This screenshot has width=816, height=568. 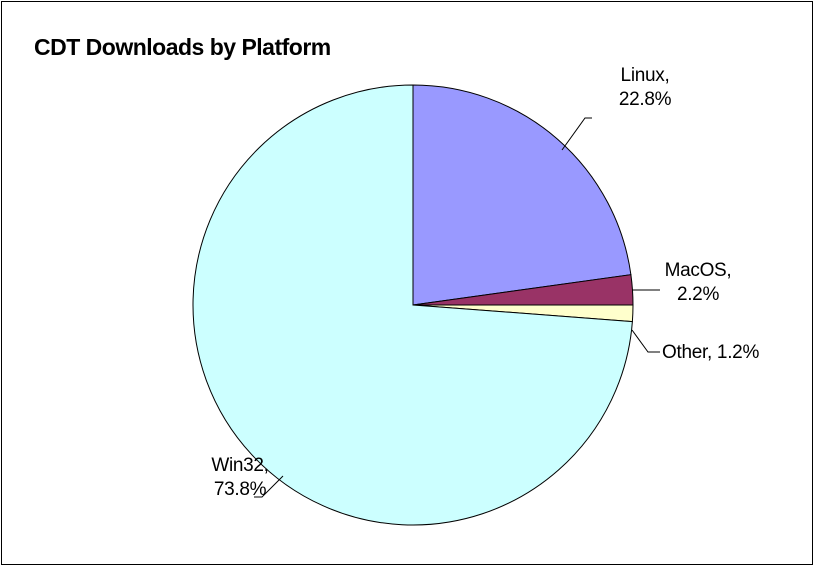 I want to click on data-label: MacOS, 2.2%, so click(x=698, y=282).